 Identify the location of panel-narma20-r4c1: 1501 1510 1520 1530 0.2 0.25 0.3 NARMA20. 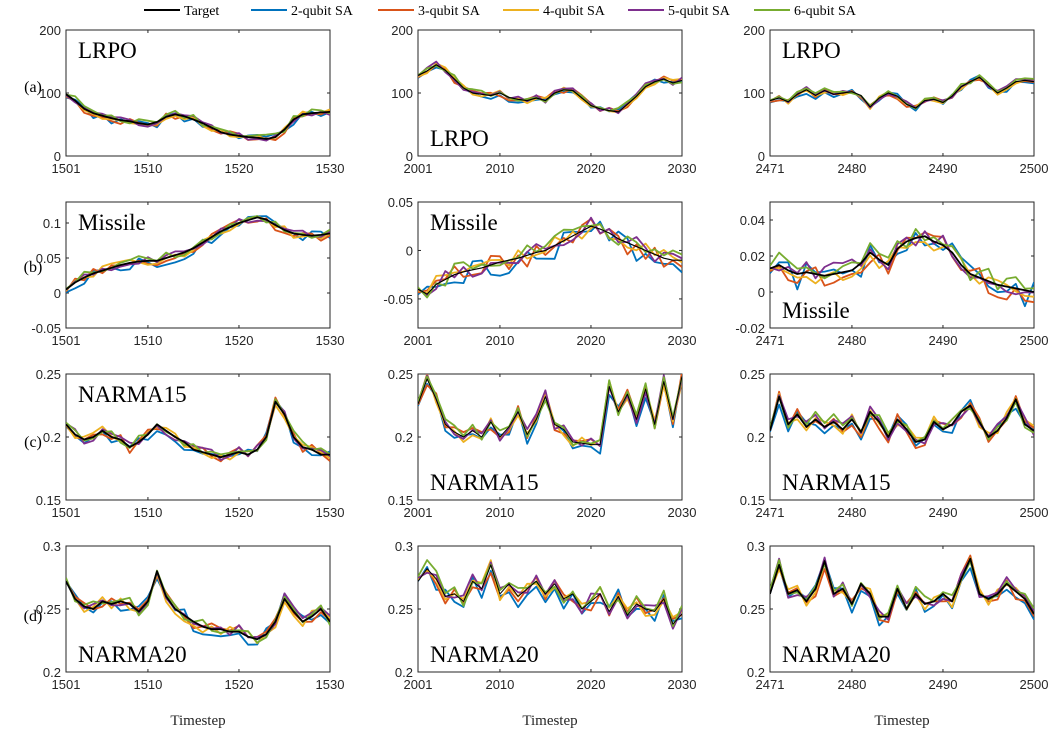
(190, 615).